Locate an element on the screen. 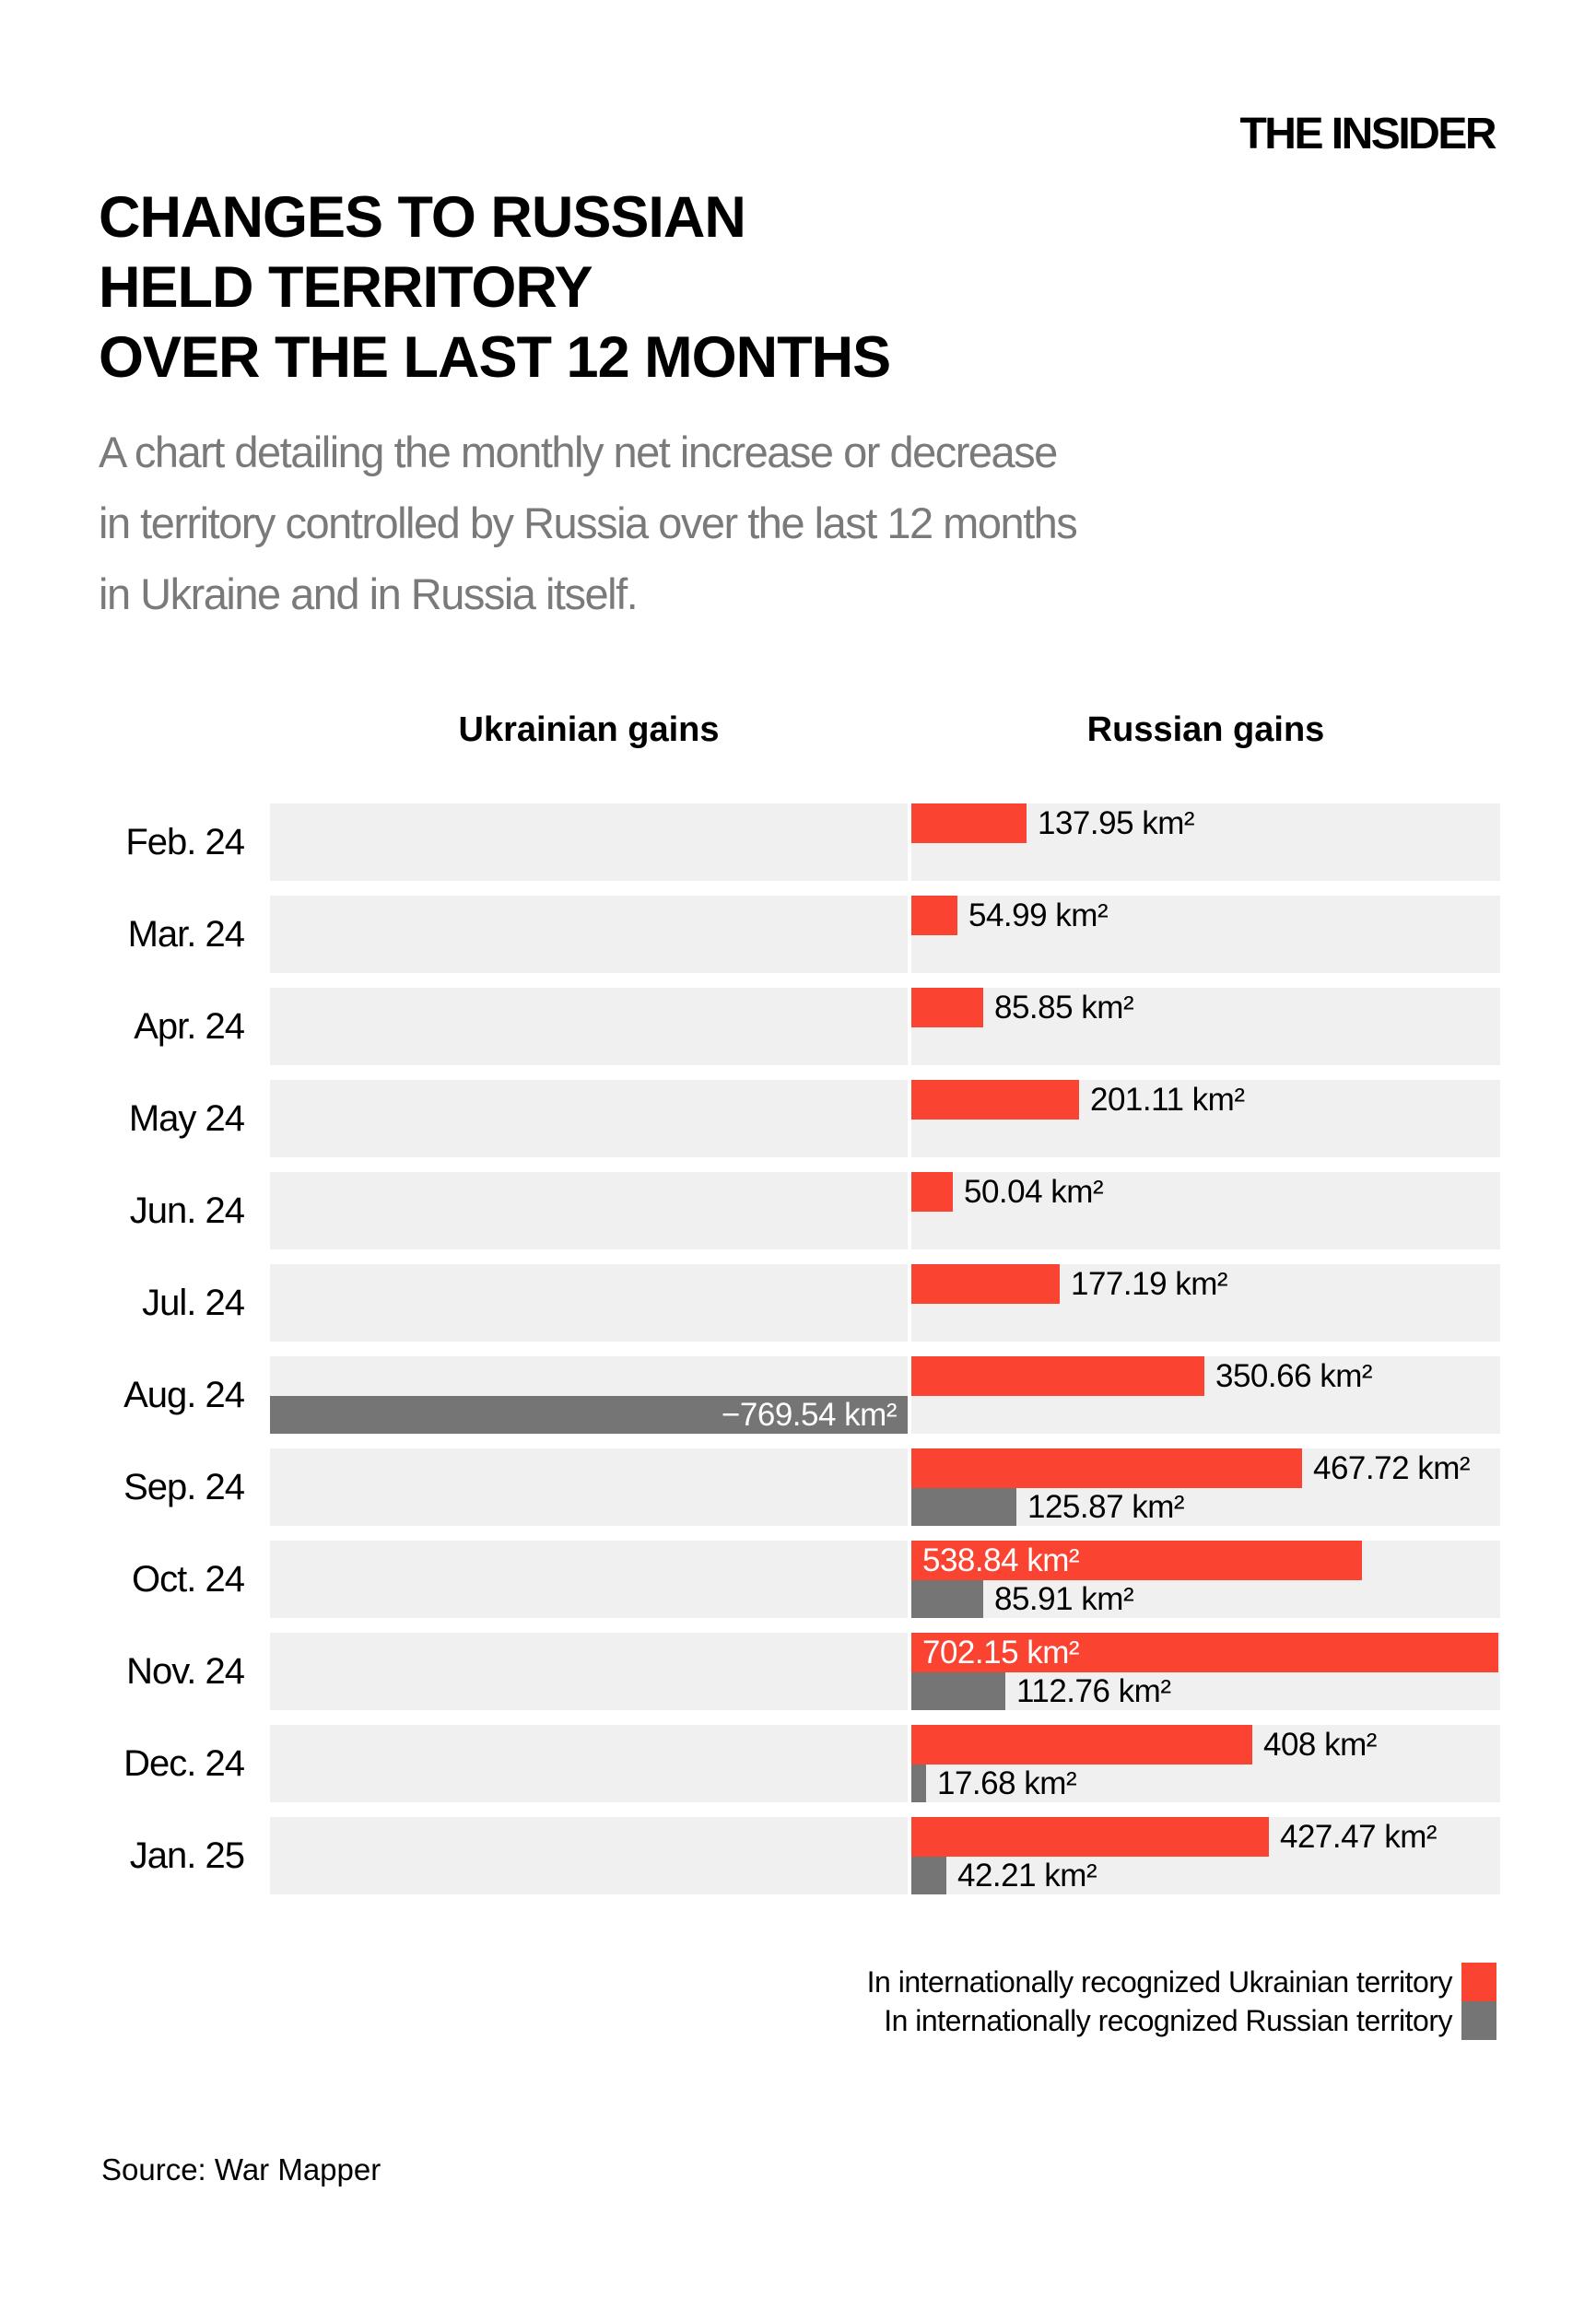 This screenshot has height=2298, width=1596. bar-value-label: 17.68 km² is located at coordinates (1007, 1783).